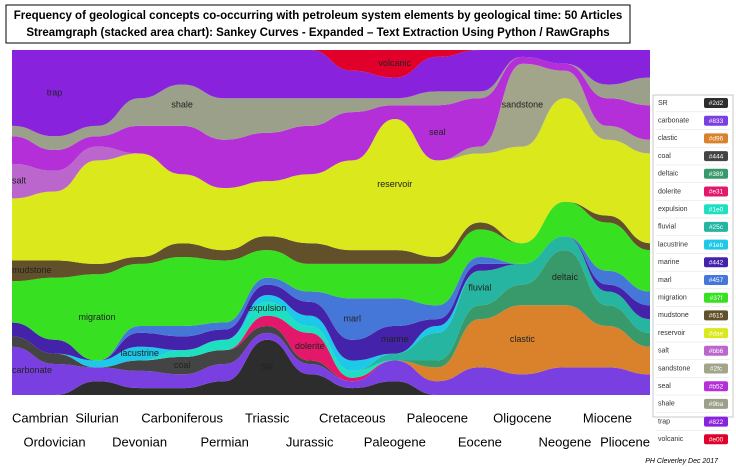 The width and height of the screenshot is (736, 467). I want to click on legend-code: #389, so click(716, 174).